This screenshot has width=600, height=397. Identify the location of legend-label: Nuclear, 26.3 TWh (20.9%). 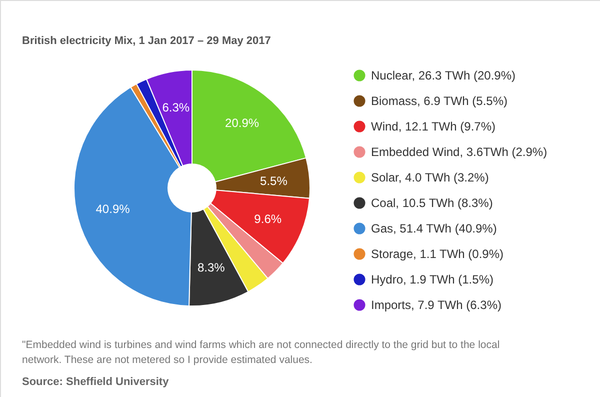
(443, 75).